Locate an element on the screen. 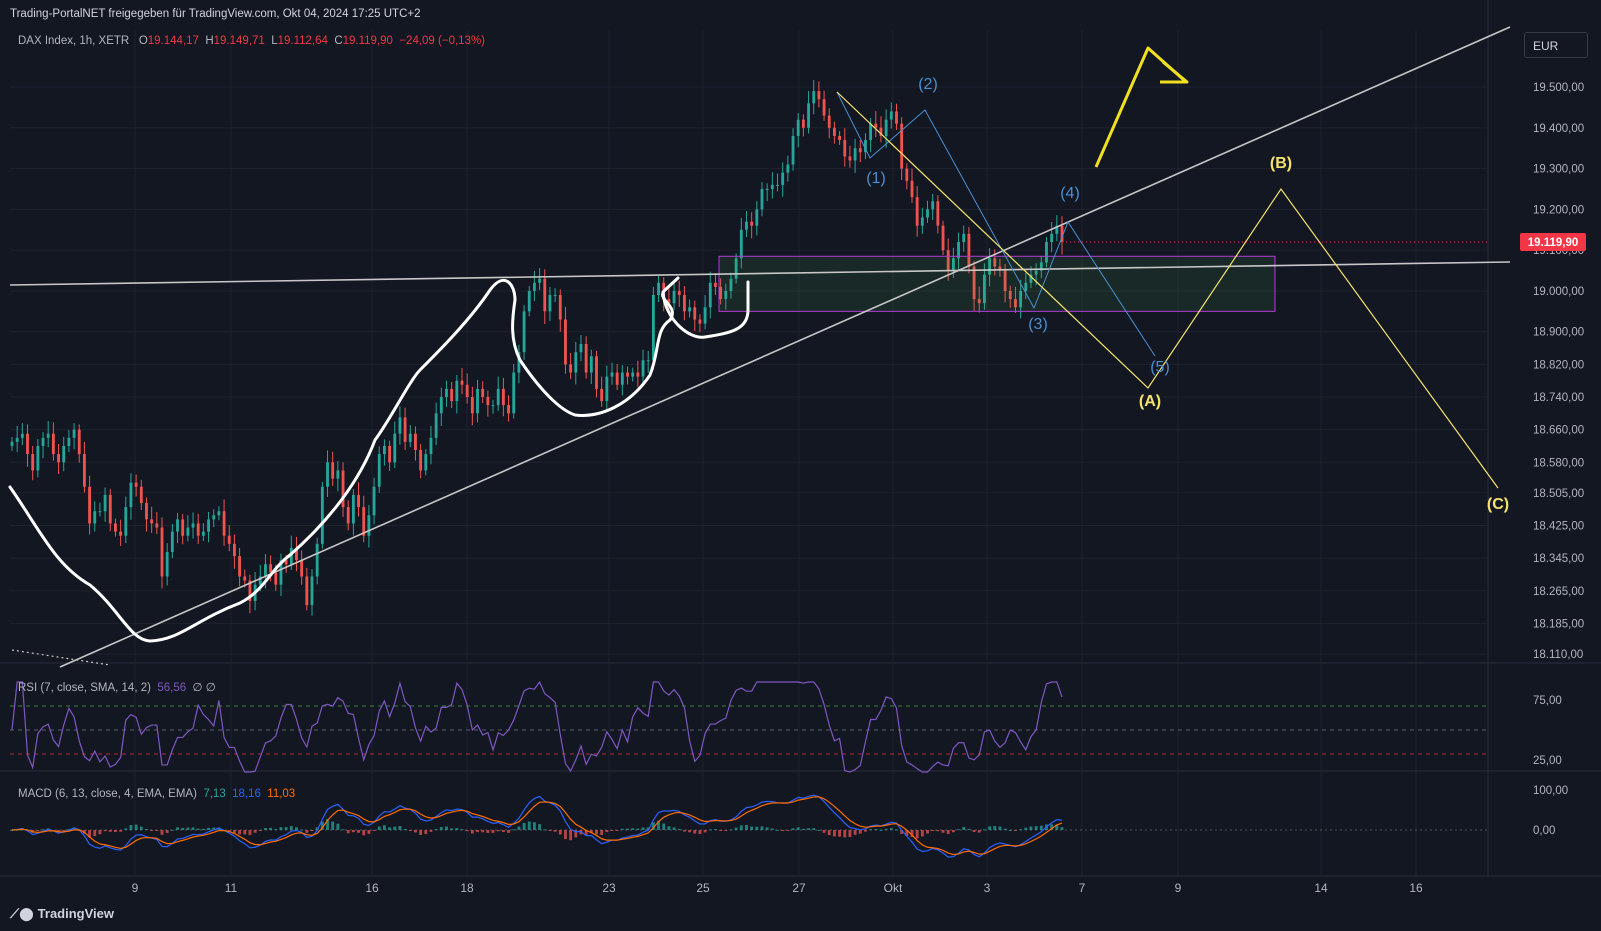 The image size is (1601, 931). tradingview-logo: ⟋⬤ TradingView is located at coordinates (62, 914).